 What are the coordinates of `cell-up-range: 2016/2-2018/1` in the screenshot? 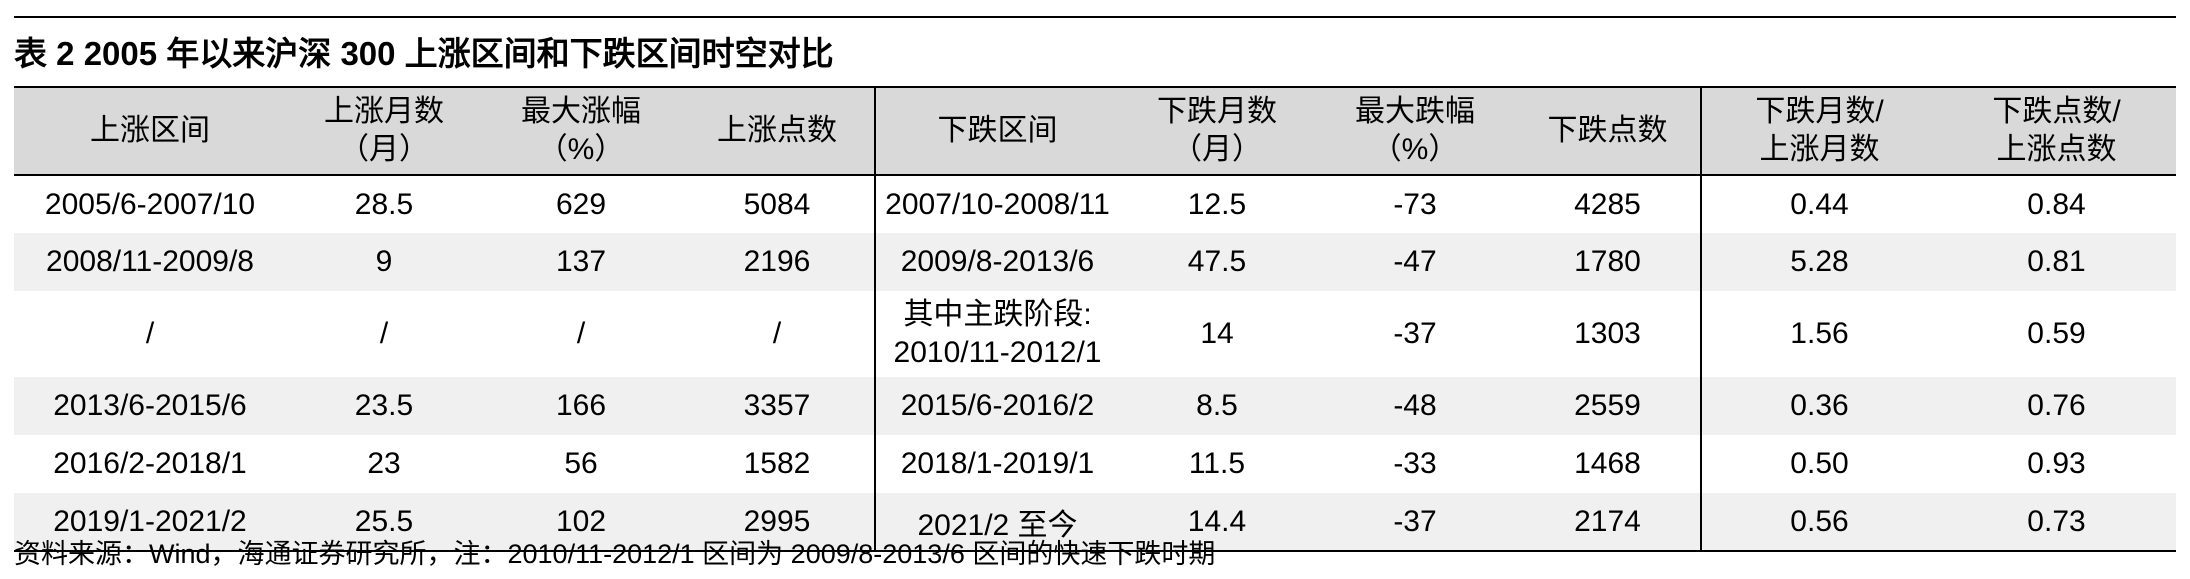 It's located at (150, 463).